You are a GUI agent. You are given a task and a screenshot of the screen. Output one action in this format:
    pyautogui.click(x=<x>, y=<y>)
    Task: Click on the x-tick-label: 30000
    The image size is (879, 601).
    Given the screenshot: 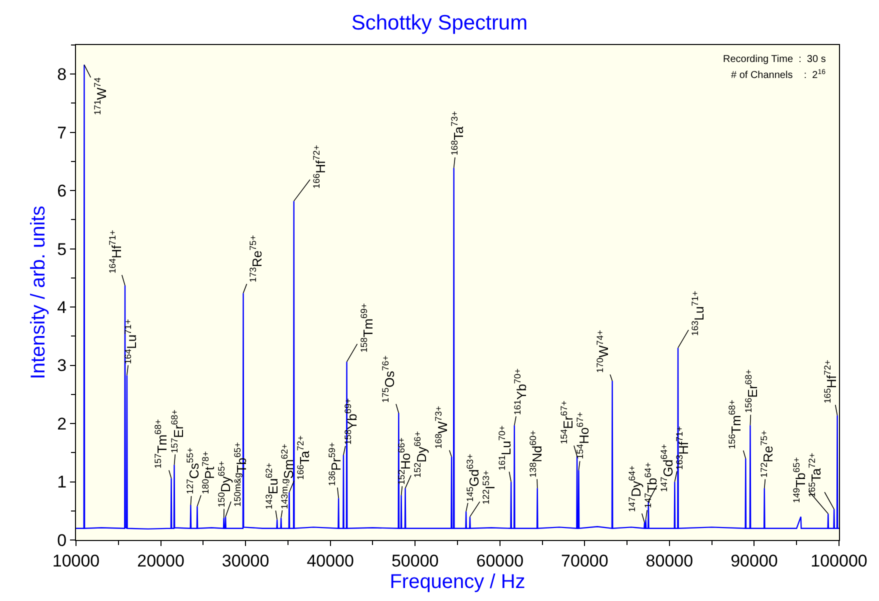 What is the action you would take?
    pyautogui.click(x=246, y=560)
    